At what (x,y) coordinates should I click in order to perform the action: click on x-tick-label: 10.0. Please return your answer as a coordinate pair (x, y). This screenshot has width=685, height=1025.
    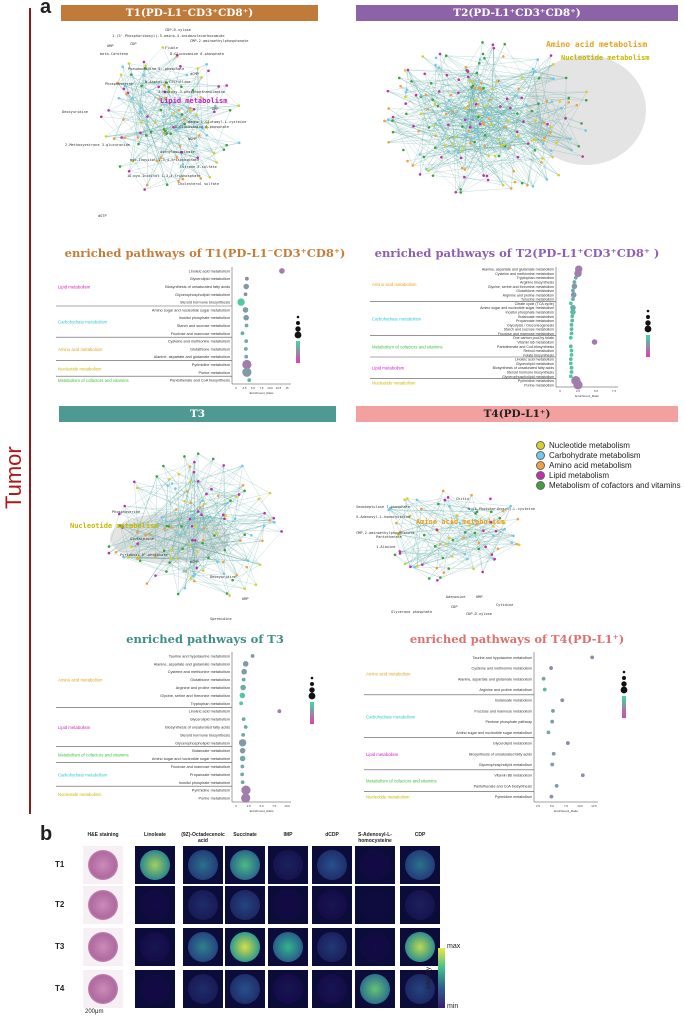
    Looking at the image, I should click on (580, 806).